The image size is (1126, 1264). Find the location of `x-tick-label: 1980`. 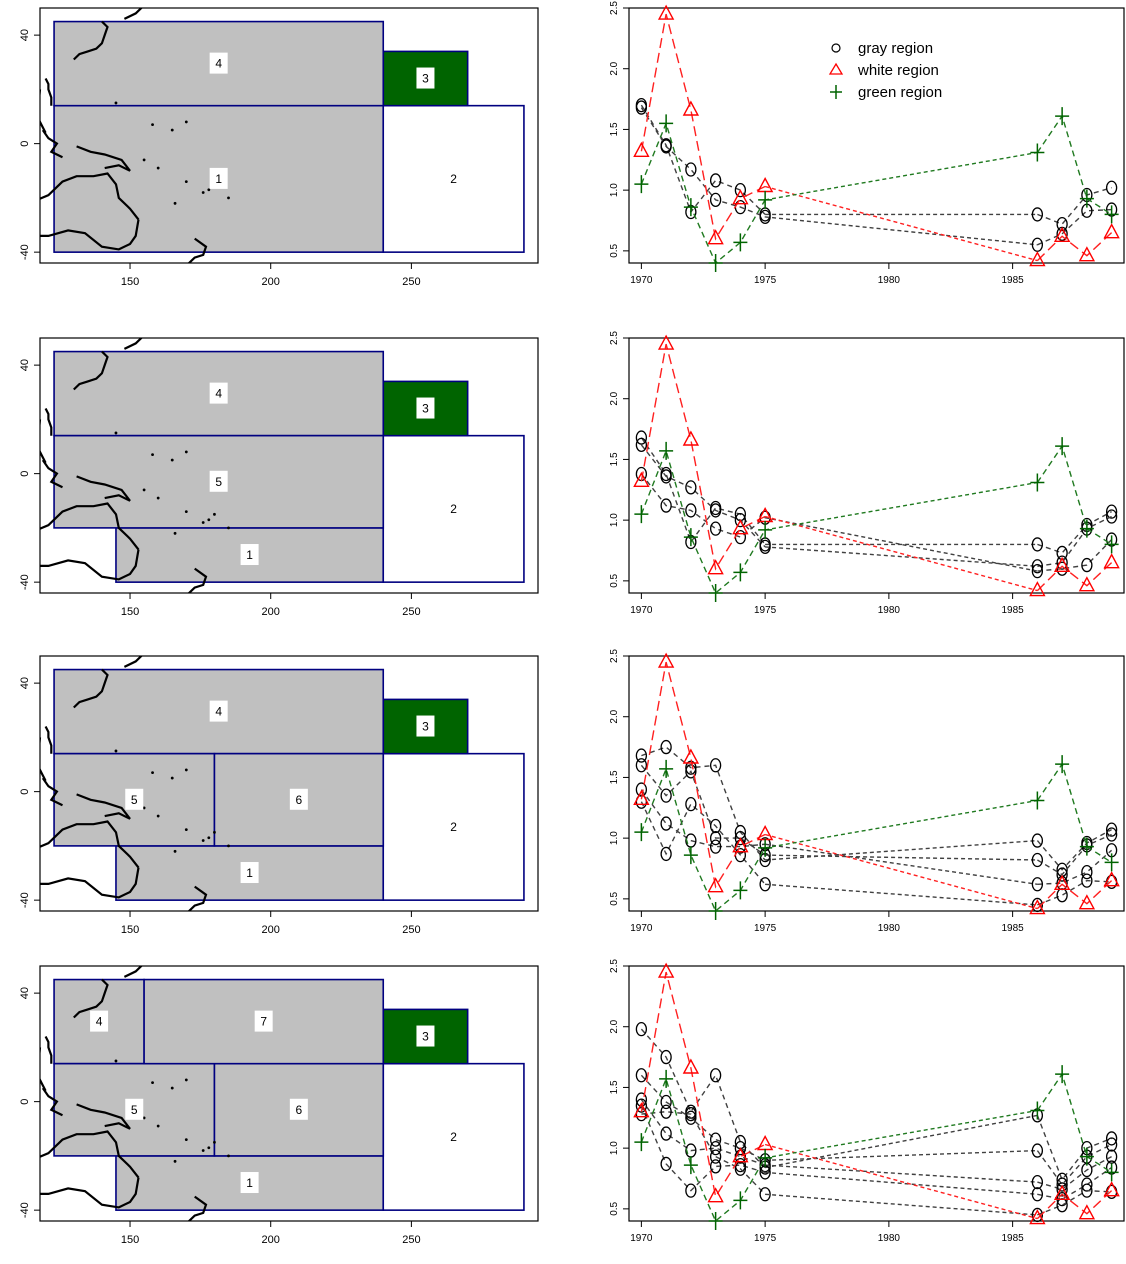

x-tick-label: 1980 is located at coordinates (889, 1238).